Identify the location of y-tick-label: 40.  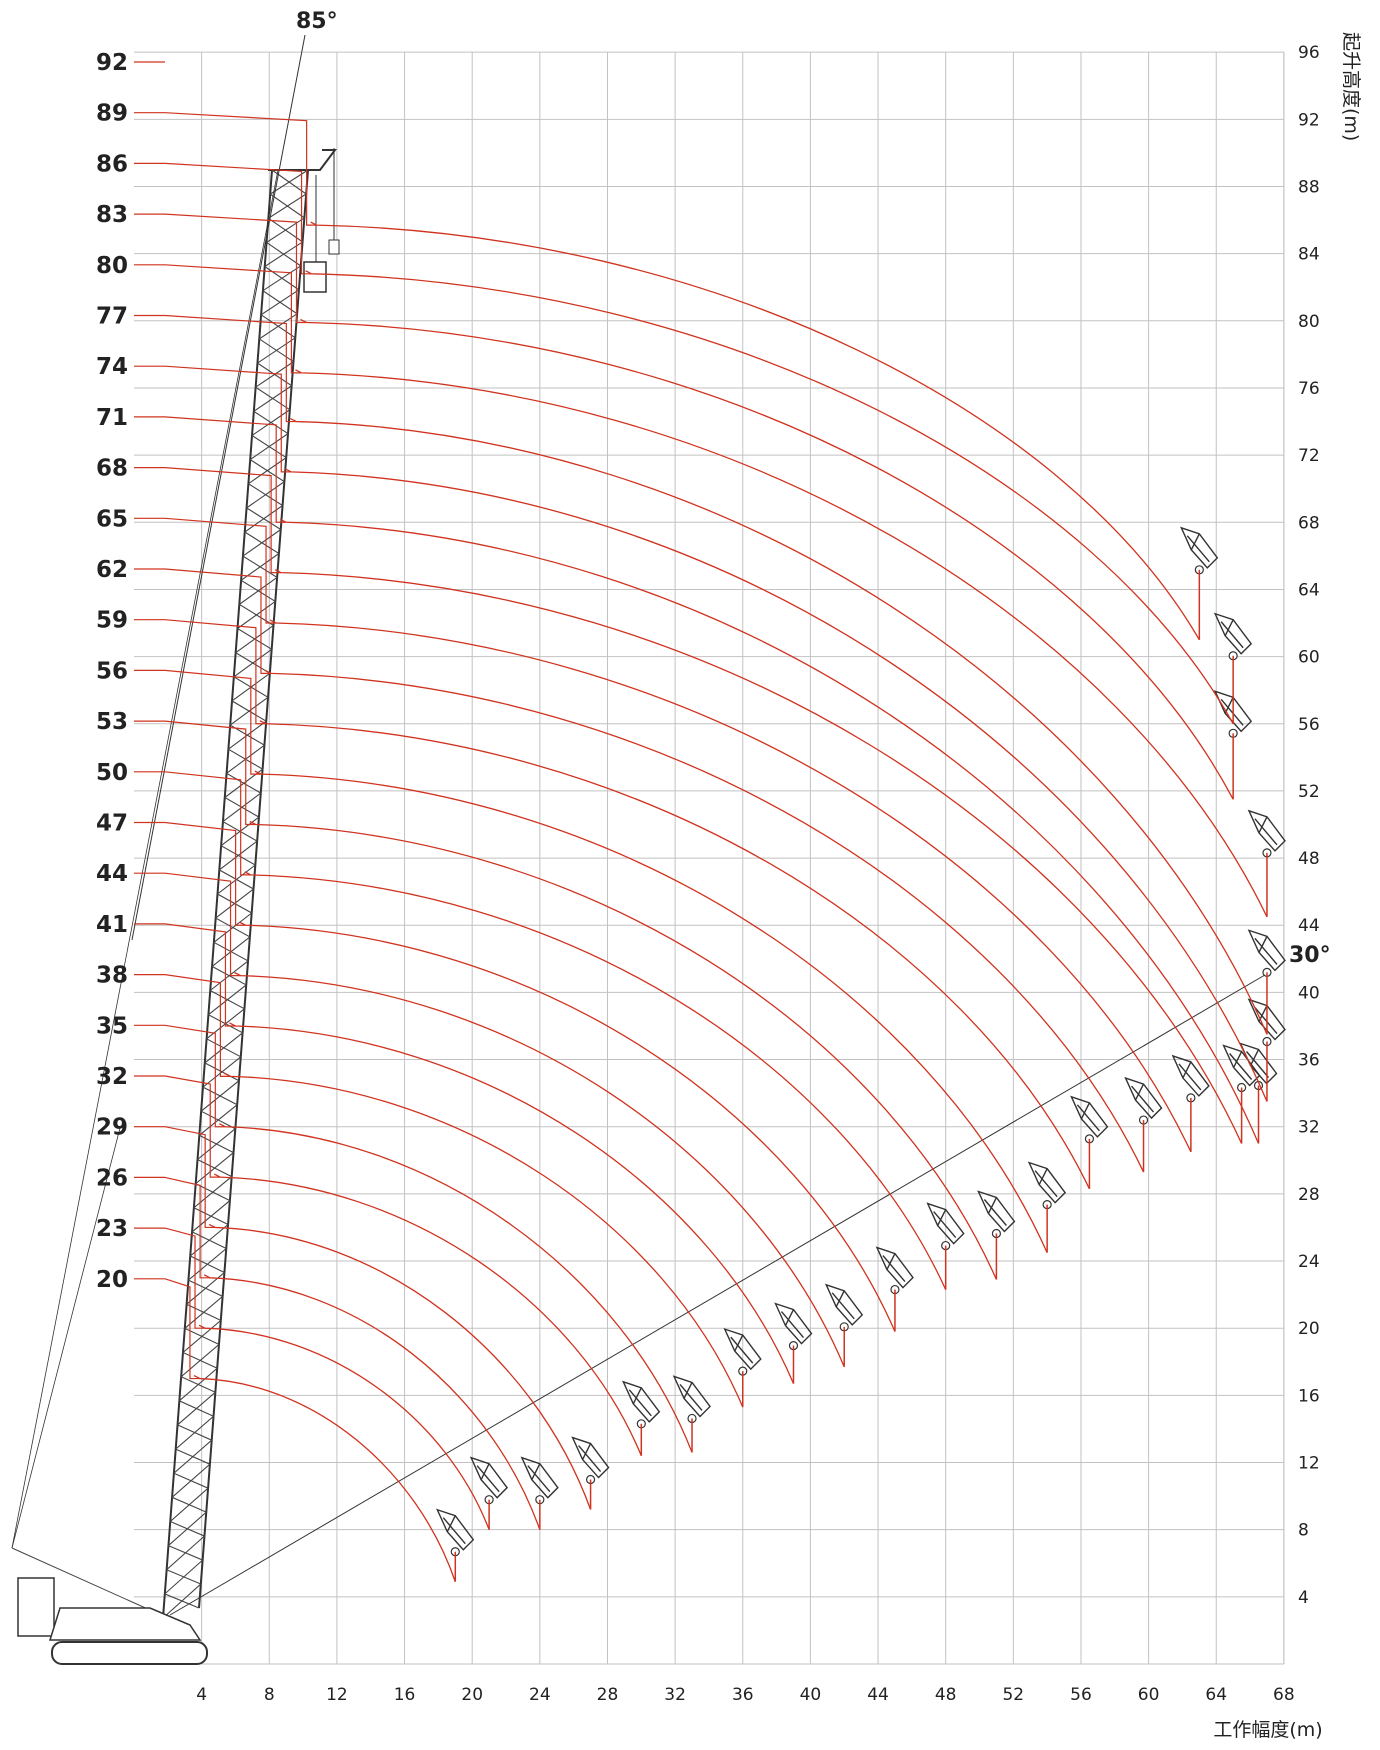
(1309, 993).